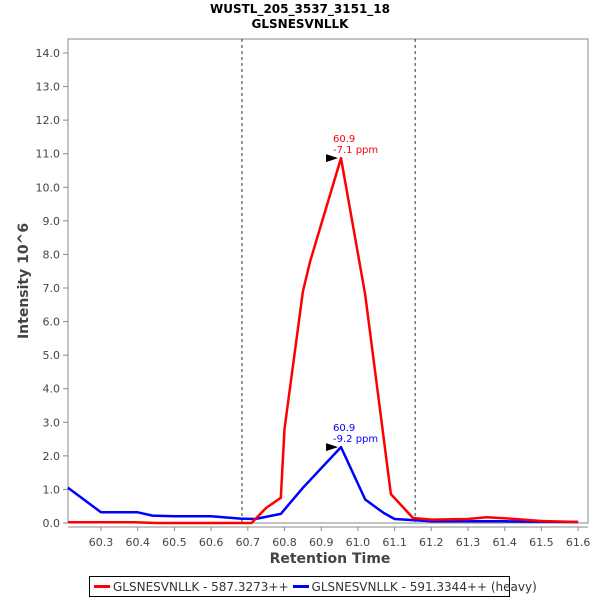 The width and height of the screenshot is (600, 600). I want to click on x-tick-label: 61.0, so click(358, 542).